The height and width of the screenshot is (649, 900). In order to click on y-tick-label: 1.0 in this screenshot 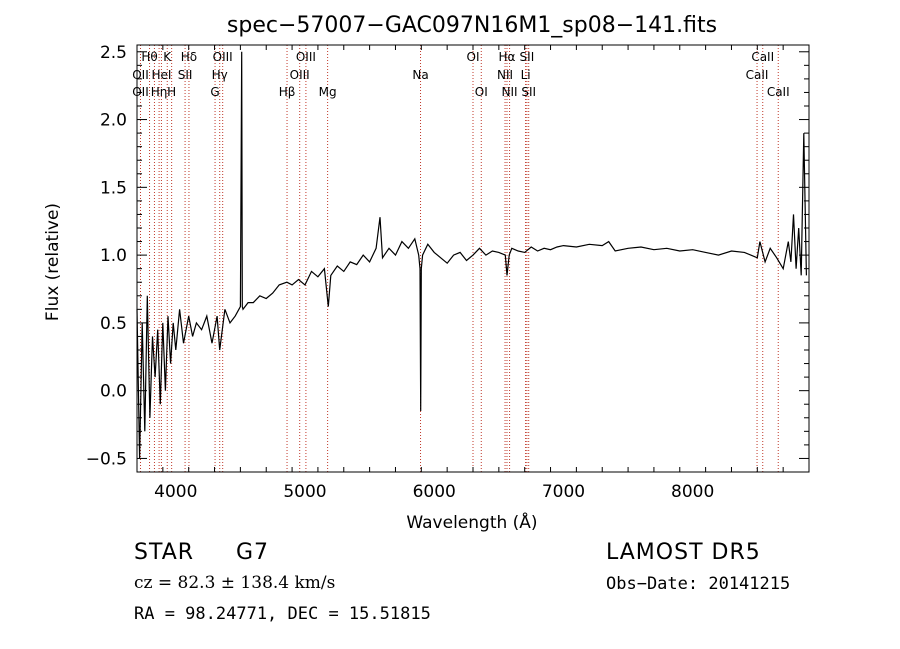, I will do `click(113, 256)`.